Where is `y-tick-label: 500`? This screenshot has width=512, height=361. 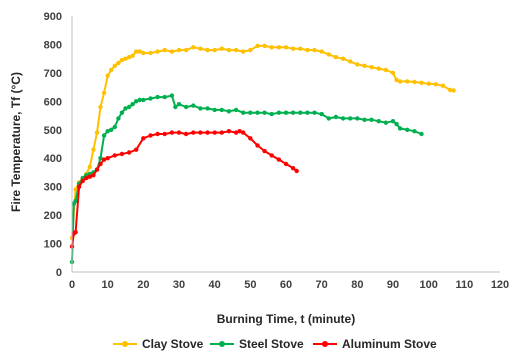 y-tick-label: 500 is located at coordinates (53, 131).